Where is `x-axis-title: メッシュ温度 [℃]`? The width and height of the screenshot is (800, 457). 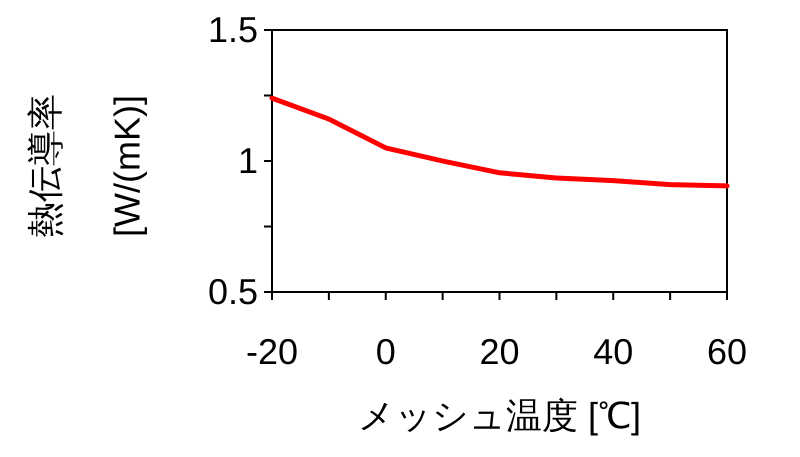 x-axis-title: メッシュ温度 [℃] is located at coordinates (500, 415).